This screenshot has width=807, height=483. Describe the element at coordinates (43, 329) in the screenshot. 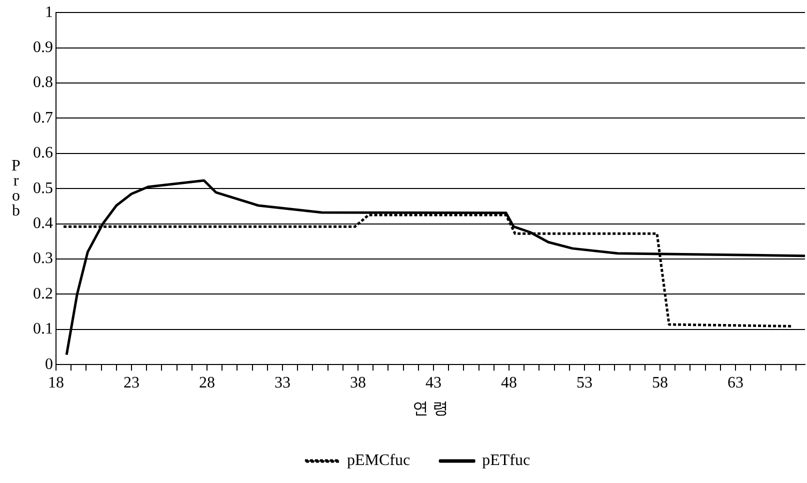

I see `y-tick-label: 0.1` at that location.